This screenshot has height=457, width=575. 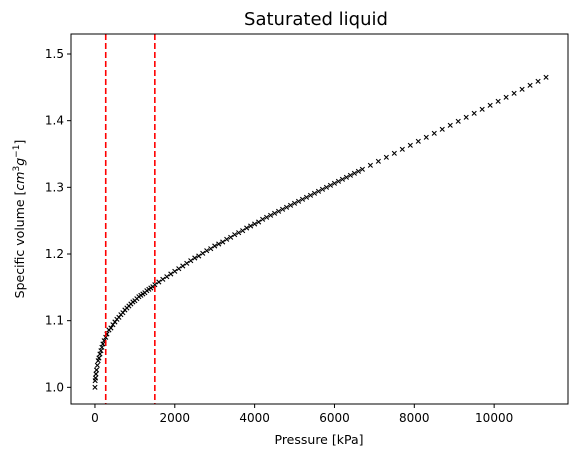 I want to click on y-axis-label: Specific volume [cm3g−1], so click(x=19, y=219).